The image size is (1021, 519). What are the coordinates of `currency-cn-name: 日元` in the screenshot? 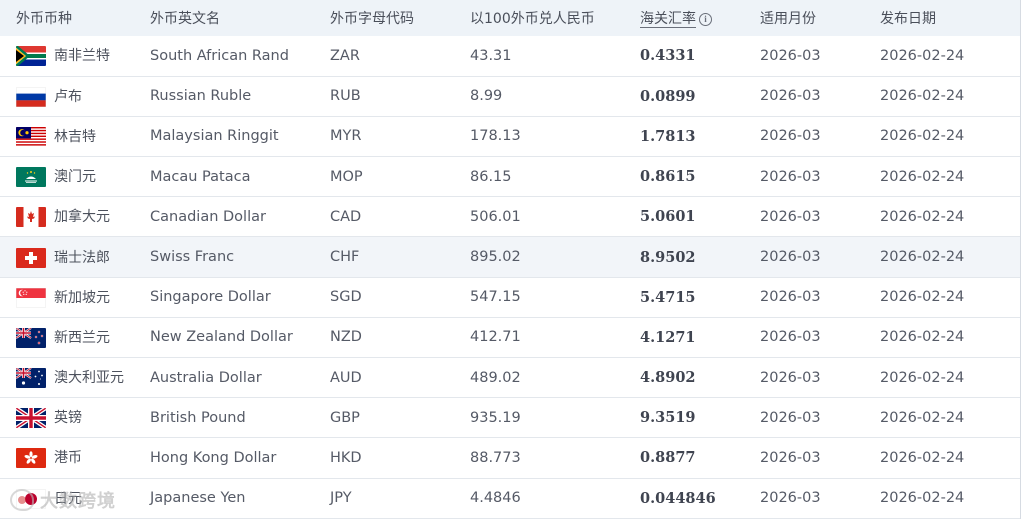 It's located at (68, 498).